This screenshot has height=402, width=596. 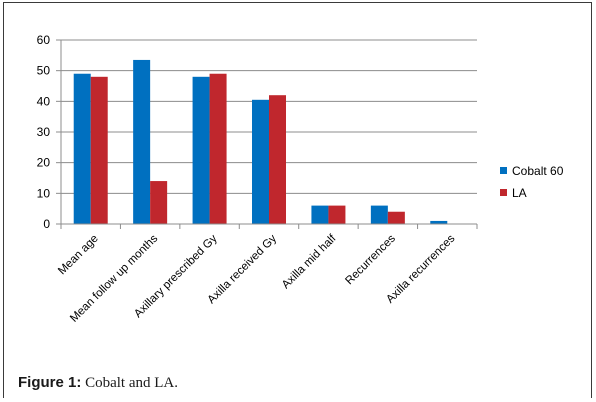 What do you see at coordinates (538, 171) in the screenshot?
I see `legend-label: Cobalt 60` at bounding box center [538, 171].